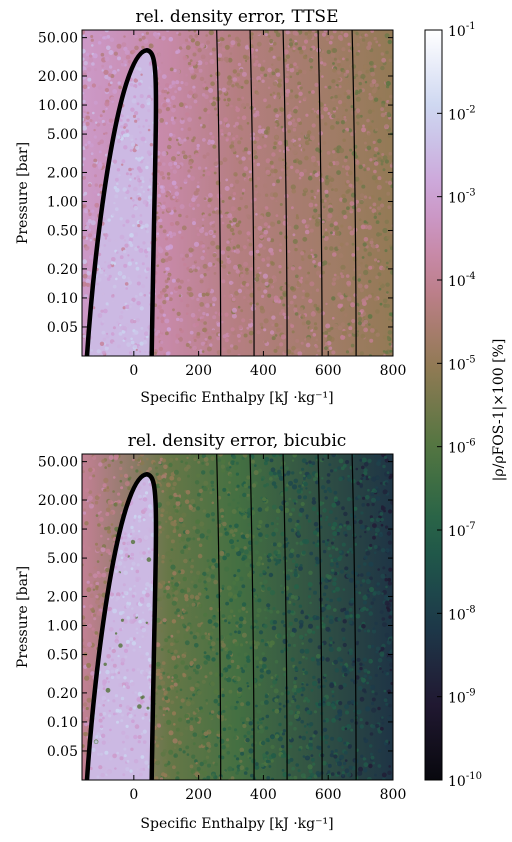 The width and height of the screenshot is (512, 842). I want to click on colorbar-tick-label: 10⁻⁹, so click(462, 697).